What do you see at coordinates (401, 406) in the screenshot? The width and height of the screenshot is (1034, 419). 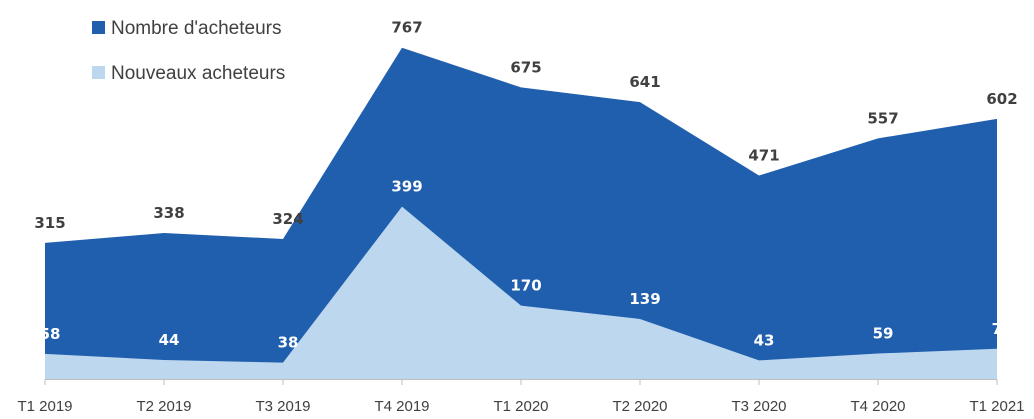 I see `x-tick-label: T4 2019` at bounding box center [401, 406].